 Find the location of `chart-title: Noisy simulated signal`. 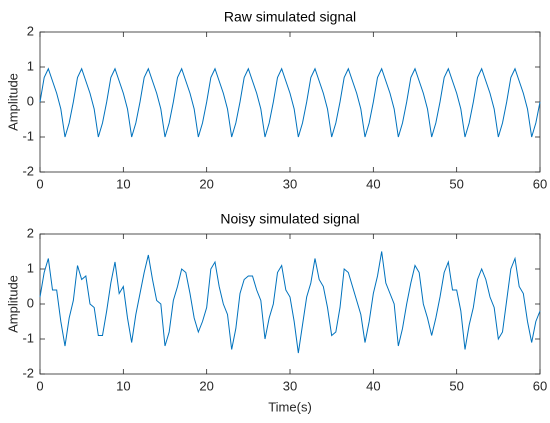

chart-title: Noisy simulated signal is located at coordinates (289, 219).